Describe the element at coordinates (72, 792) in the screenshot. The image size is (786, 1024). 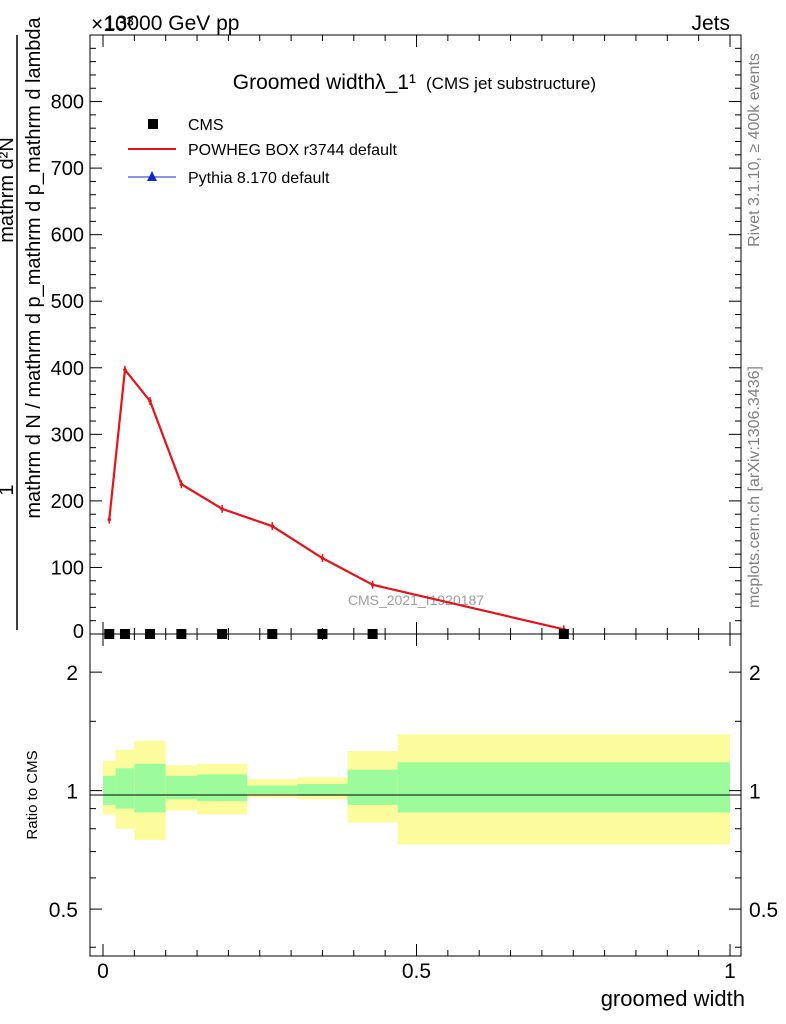
I see `ratio-y-tick-label: 1` at that location.